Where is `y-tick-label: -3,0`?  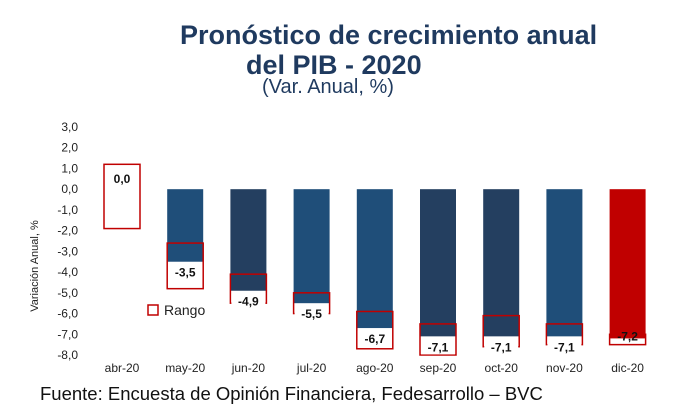
y-tick-label: -3,0 is located at coordinates (67, 251).